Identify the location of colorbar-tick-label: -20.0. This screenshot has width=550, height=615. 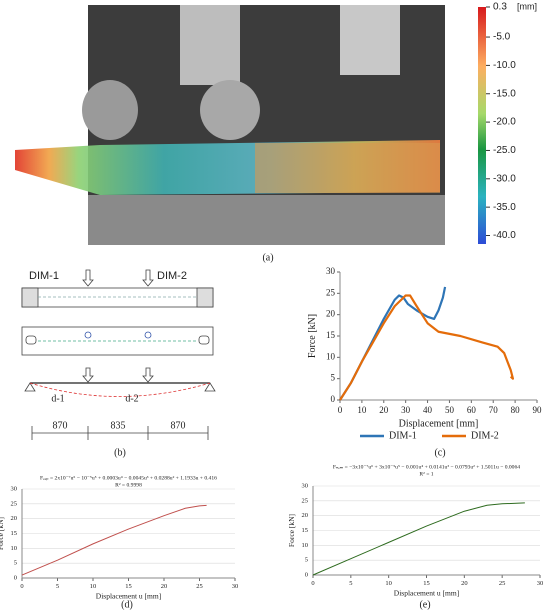
(504, 122).